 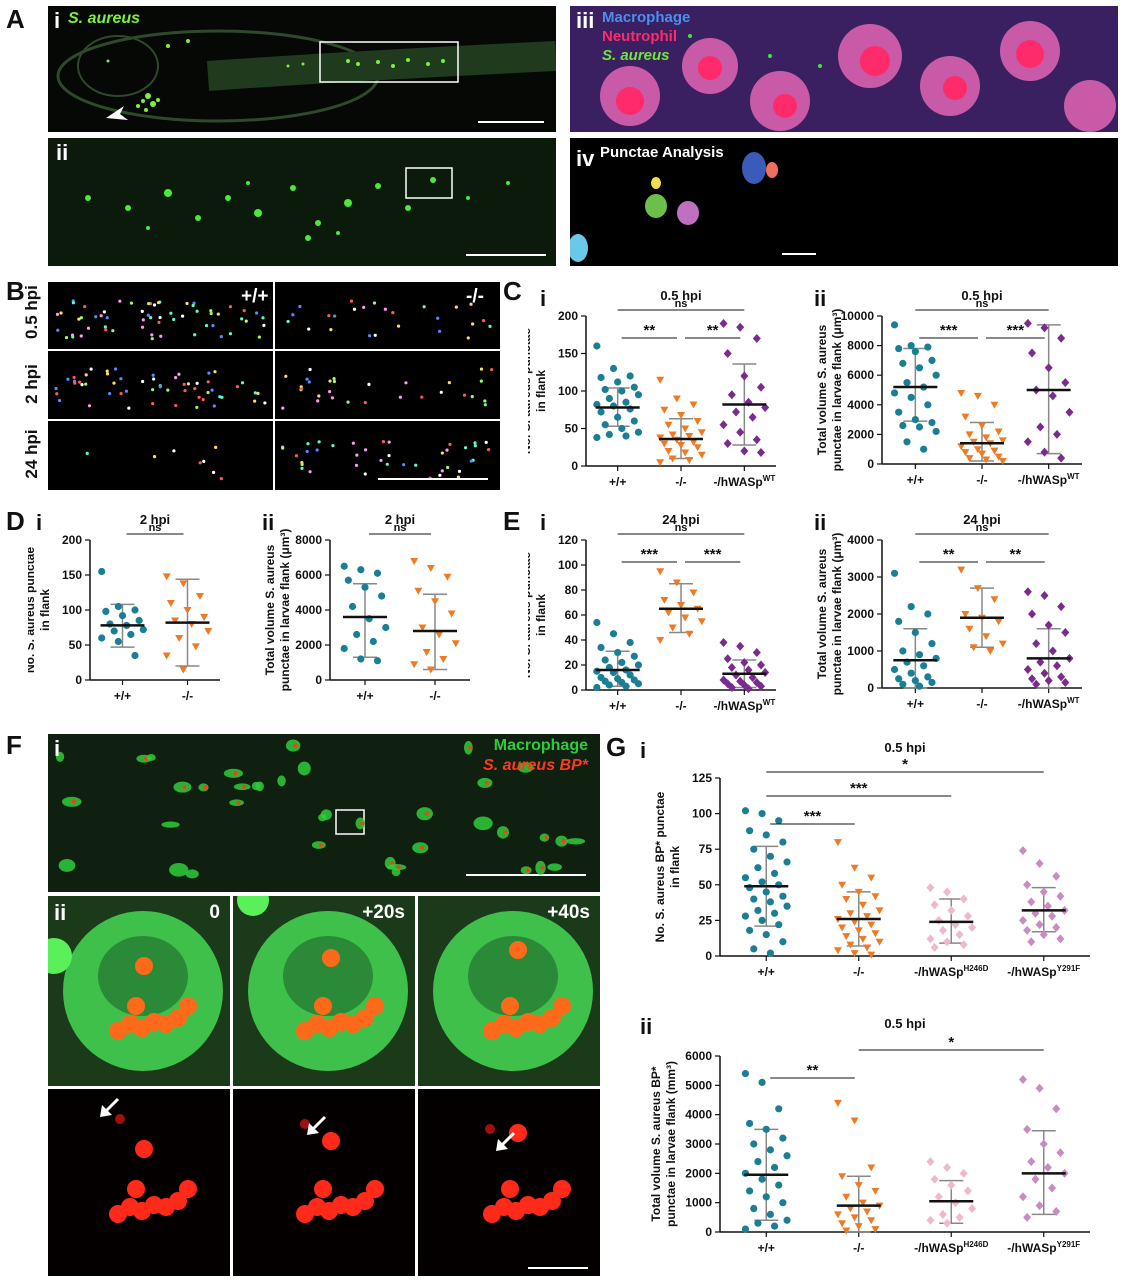 I want to click on y-tick-label: 3000, so click(x=698, y=1144).